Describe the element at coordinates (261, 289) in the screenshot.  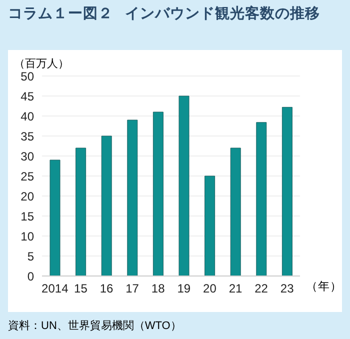
I see `x-tick-label: 22` at that location.